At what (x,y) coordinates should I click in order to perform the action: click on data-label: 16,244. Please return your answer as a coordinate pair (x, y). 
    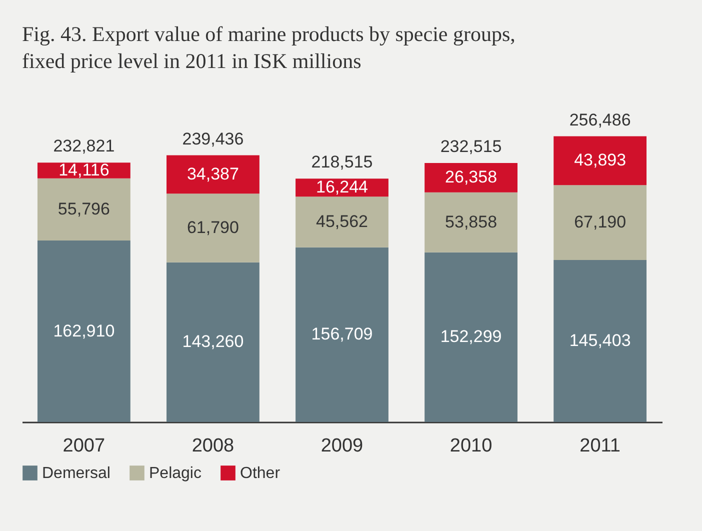
    Looking at the image, I should click on (342, 187).